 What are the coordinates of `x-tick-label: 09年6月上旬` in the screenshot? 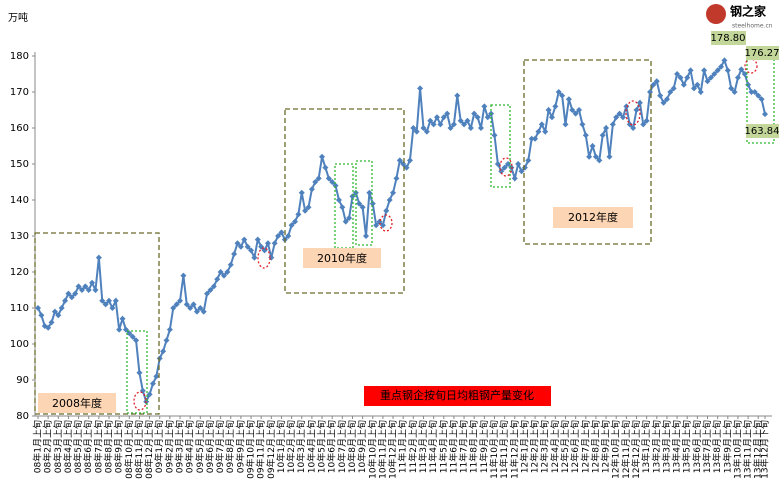 It's located at (210, 446).